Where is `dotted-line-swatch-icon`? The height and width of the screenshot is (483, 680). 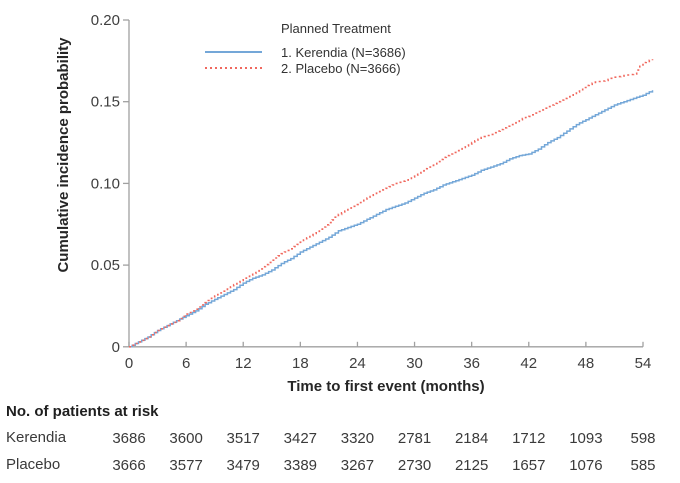
dotted-line-swatch-icon is located at coordinates (233, 68).